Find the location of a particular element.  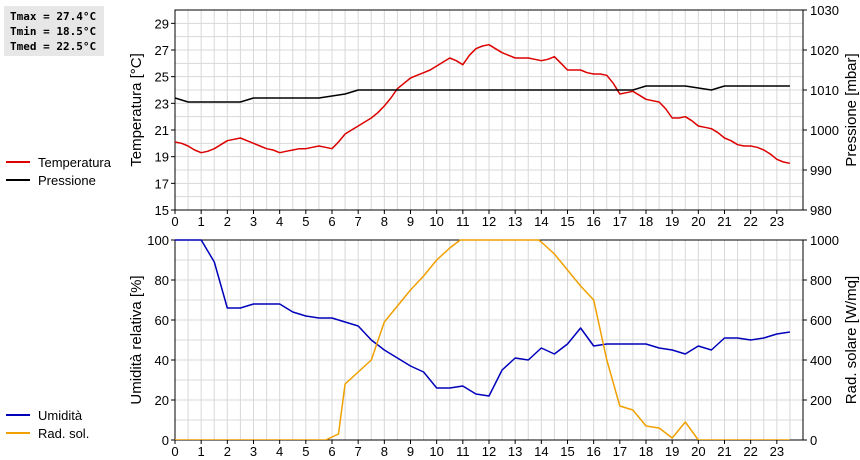

y-tick-label: 100 is located at coordinates (158, 240).